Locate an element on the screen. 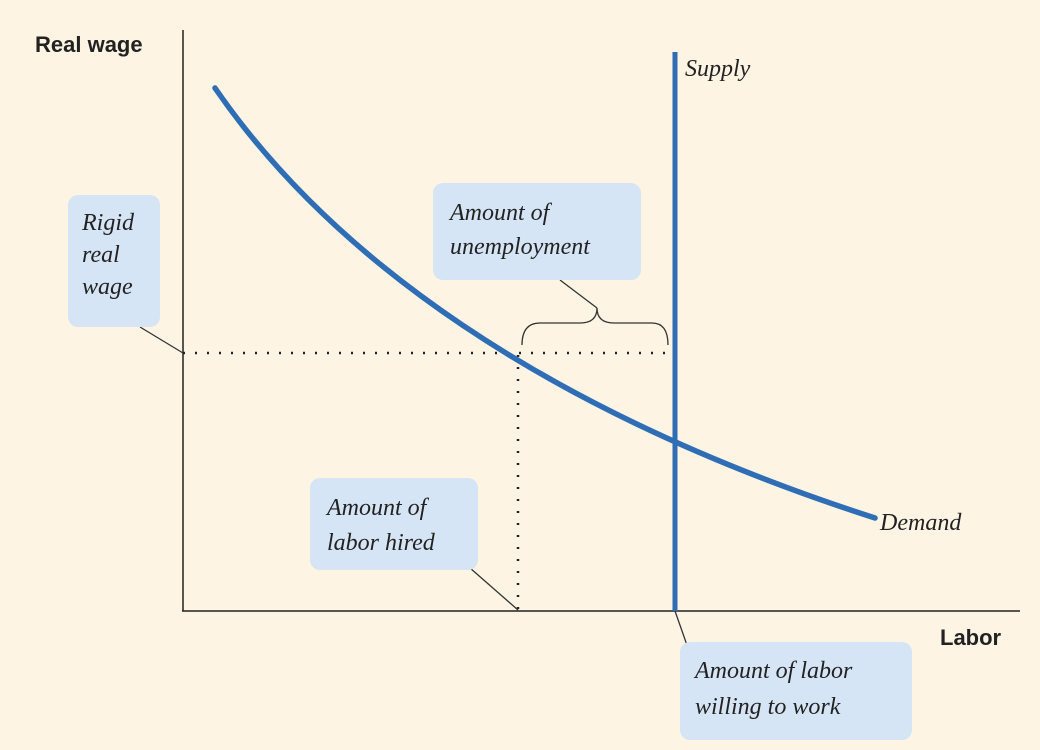  callout-text: Amount of labor is located at coordinates (773, 671).